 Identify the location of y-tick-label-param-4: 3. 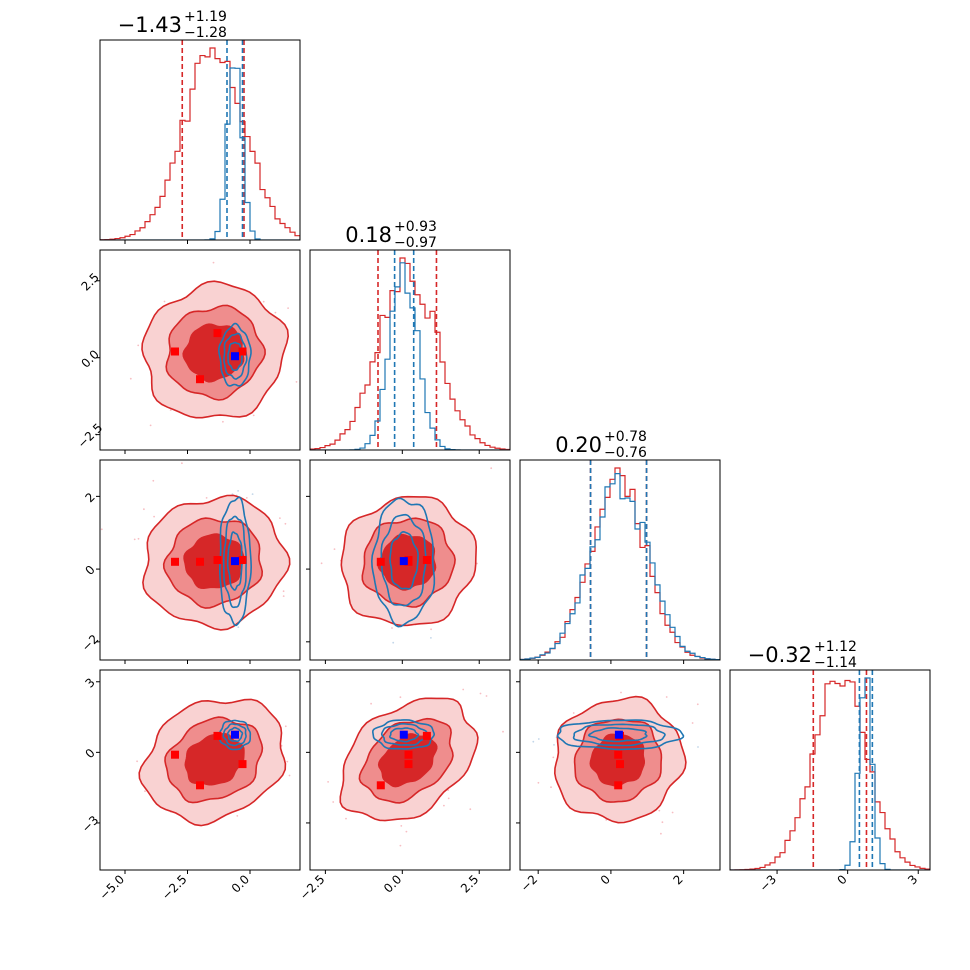
(90, 682).